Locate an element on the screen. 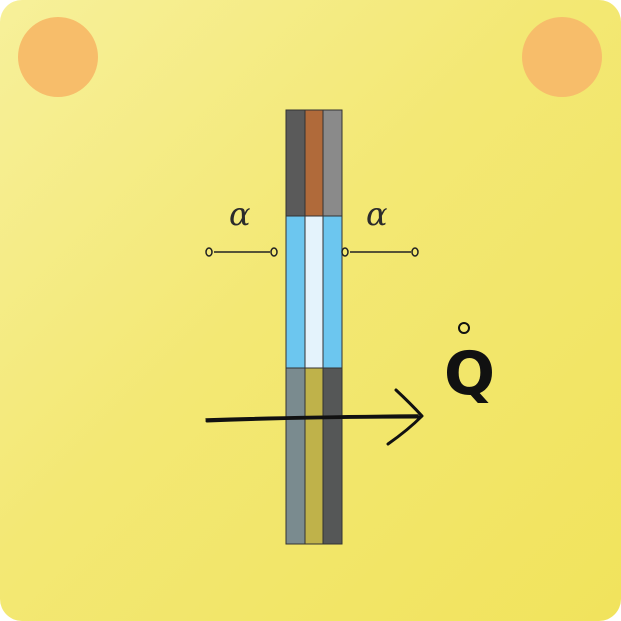 The height and width of the screenshot is (621, 621). boundary-line-right is located at coordinates (380, 252).